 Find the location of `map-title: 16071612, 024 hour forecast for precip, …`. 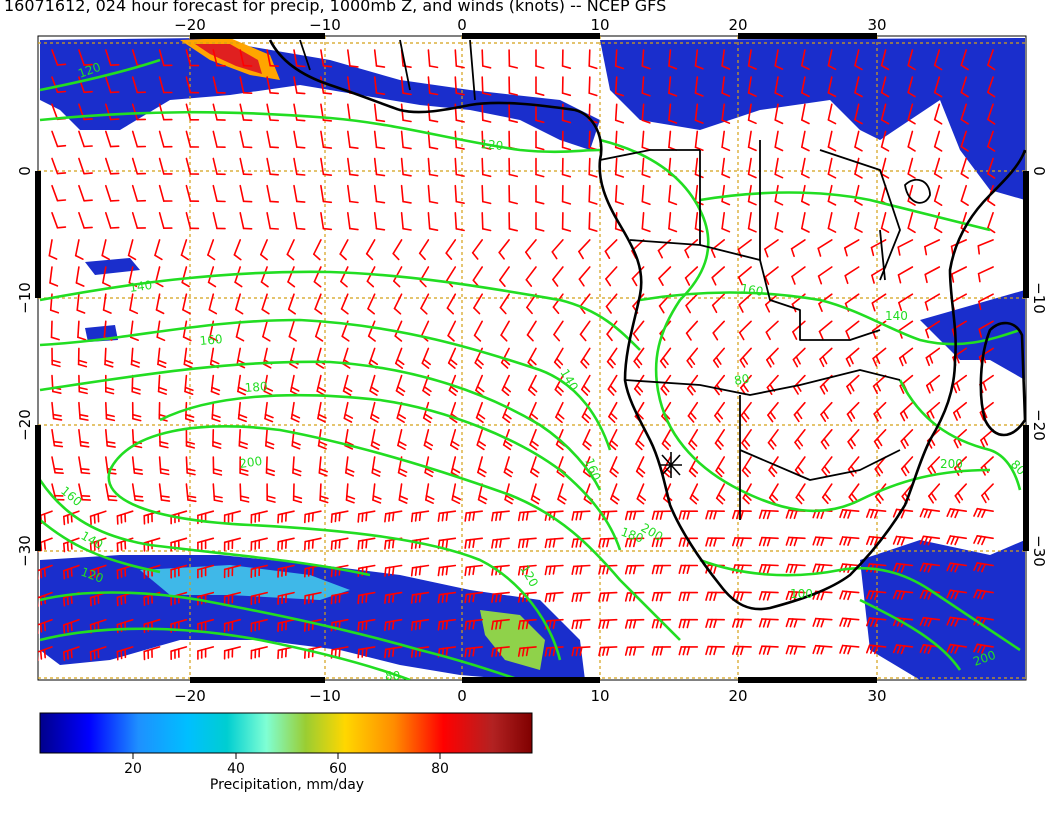

map-title: 16071612, 024 hour forecast for precip, … is located at coordinates (335, 7).